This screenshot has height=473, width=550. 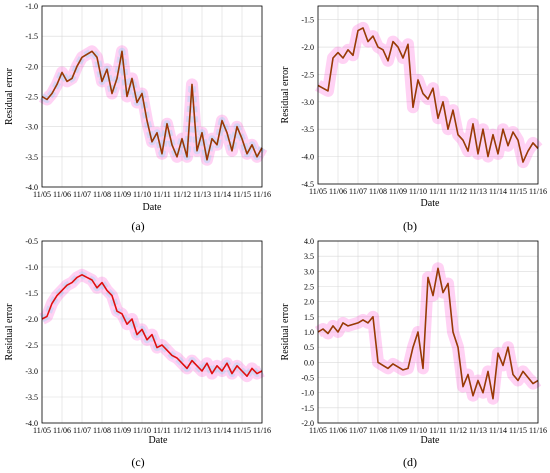 What do you see at coordinates (410, 226) in the screenshot?
I see `panel-label: (b)` at bounding box center [410, 226].